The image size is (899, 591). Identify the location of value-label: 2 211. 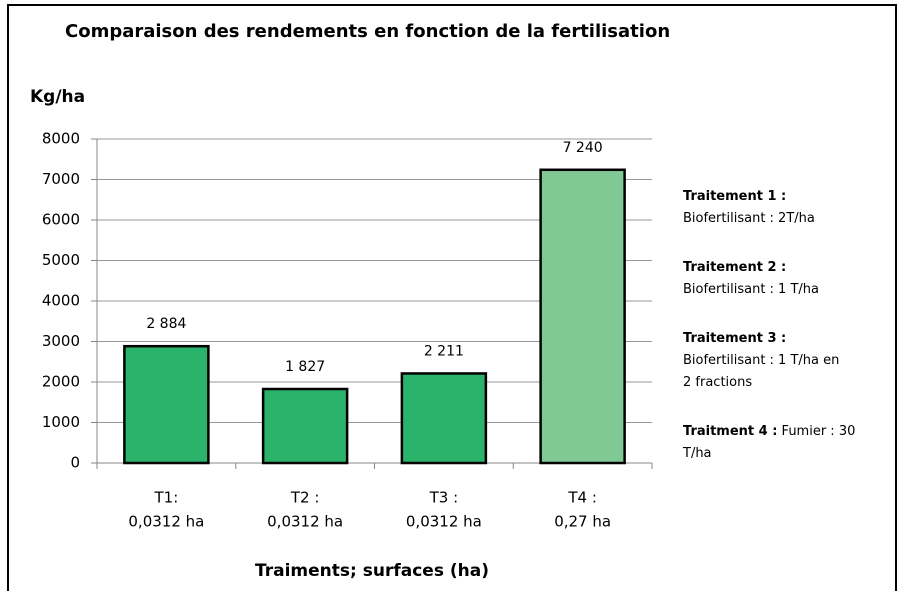
(444, 351).